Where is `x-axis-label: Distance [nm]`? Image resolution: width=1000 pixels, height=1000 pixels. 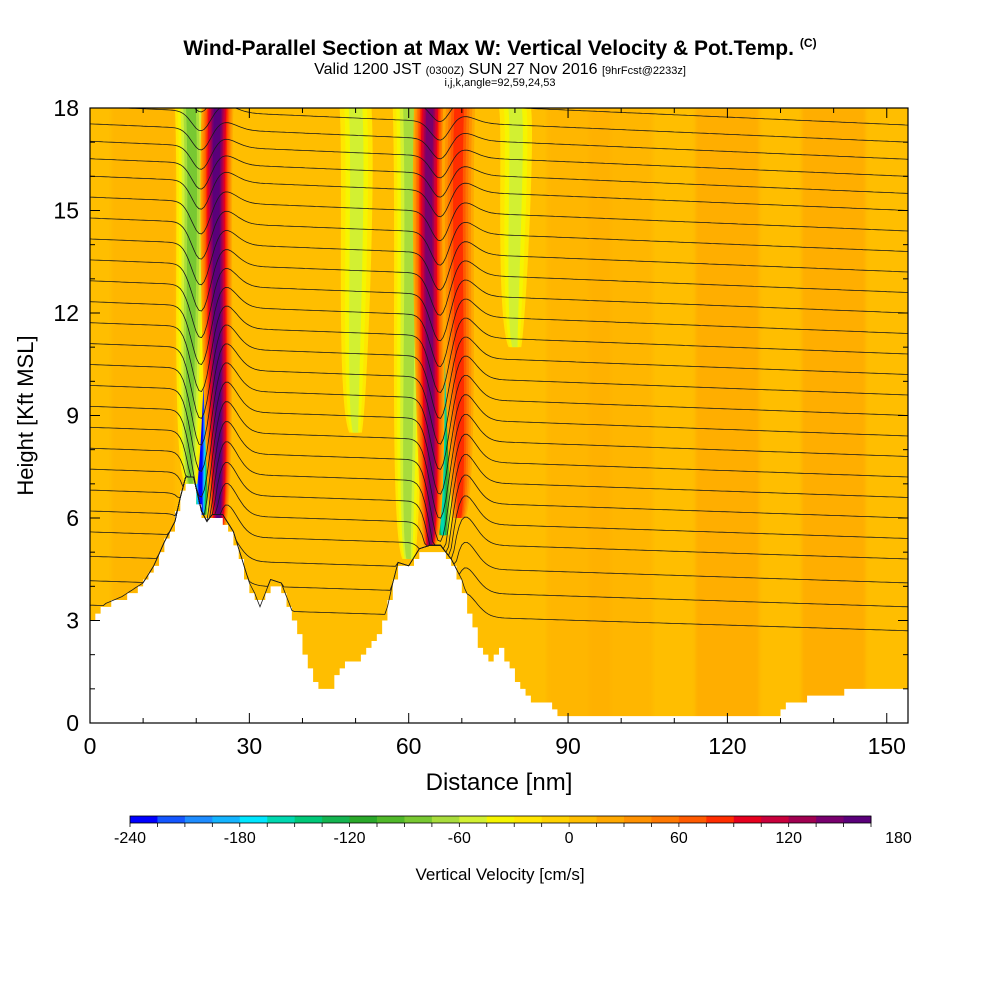 x-axis-label: Distance [nm] is located at coordinates (499, 782).